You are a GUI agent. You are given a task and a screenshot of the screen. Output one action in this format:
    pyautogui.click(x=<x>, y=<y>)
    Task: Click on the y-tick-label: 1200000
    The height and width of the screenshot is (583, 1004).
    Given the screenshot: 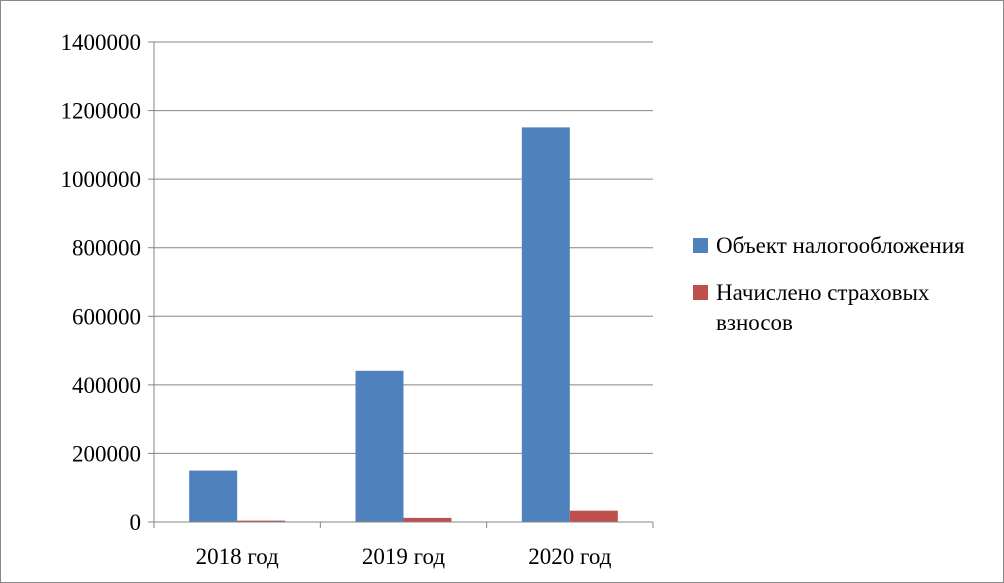 What is the action you would take?
    pyautogui.click(x=101, y=111)
    